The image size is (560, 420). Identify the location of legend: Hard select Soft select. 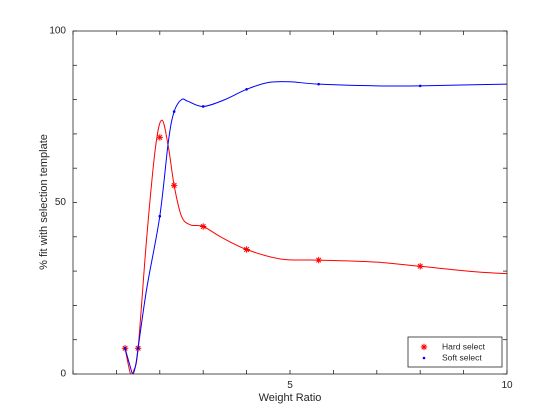
(455, 352).